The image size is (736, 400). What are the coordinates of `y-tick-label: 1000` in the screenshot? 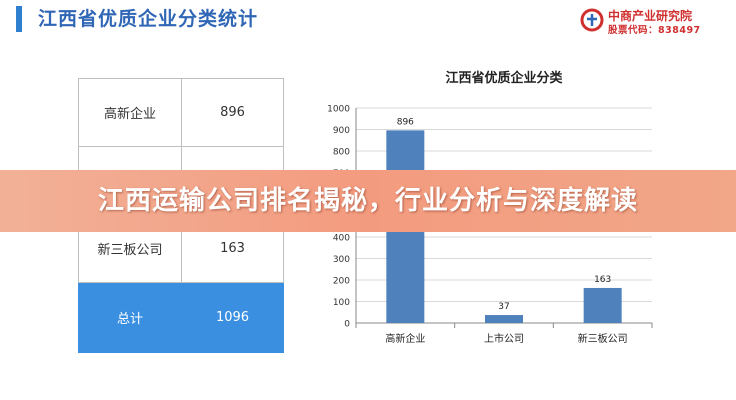 It's located at (338, 110).